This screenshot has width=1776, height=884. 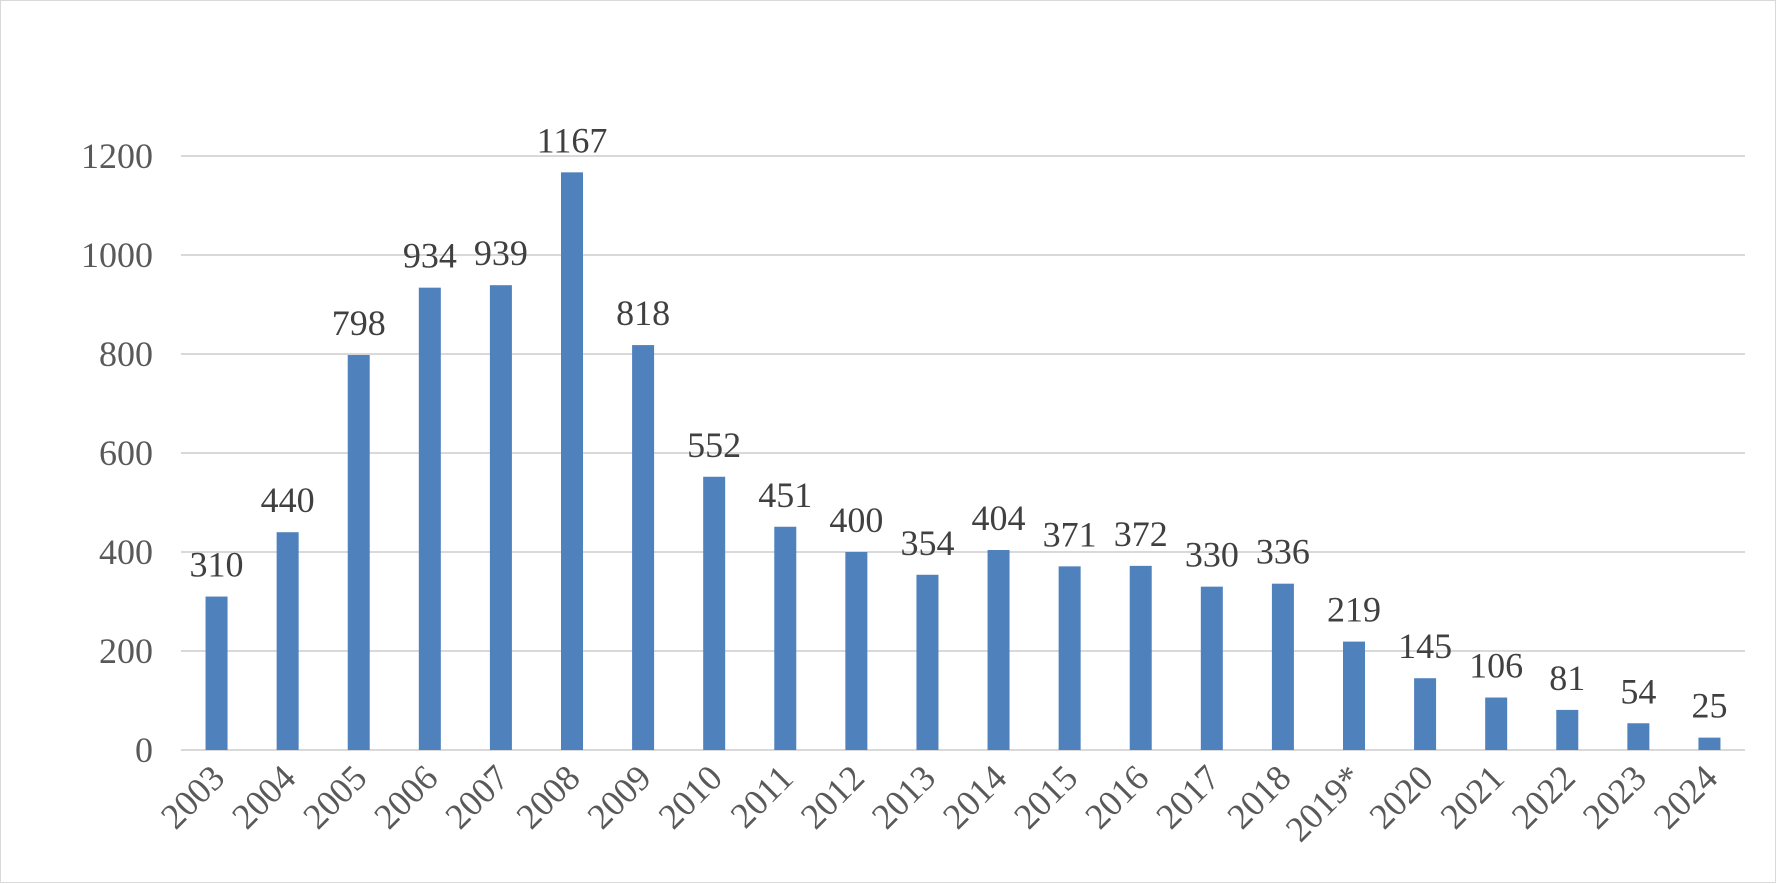 What do you see at coordinates (1614, 796) in the screenshot?
I see `x-tick-label: 2023` at bounding box center [1614, 796].